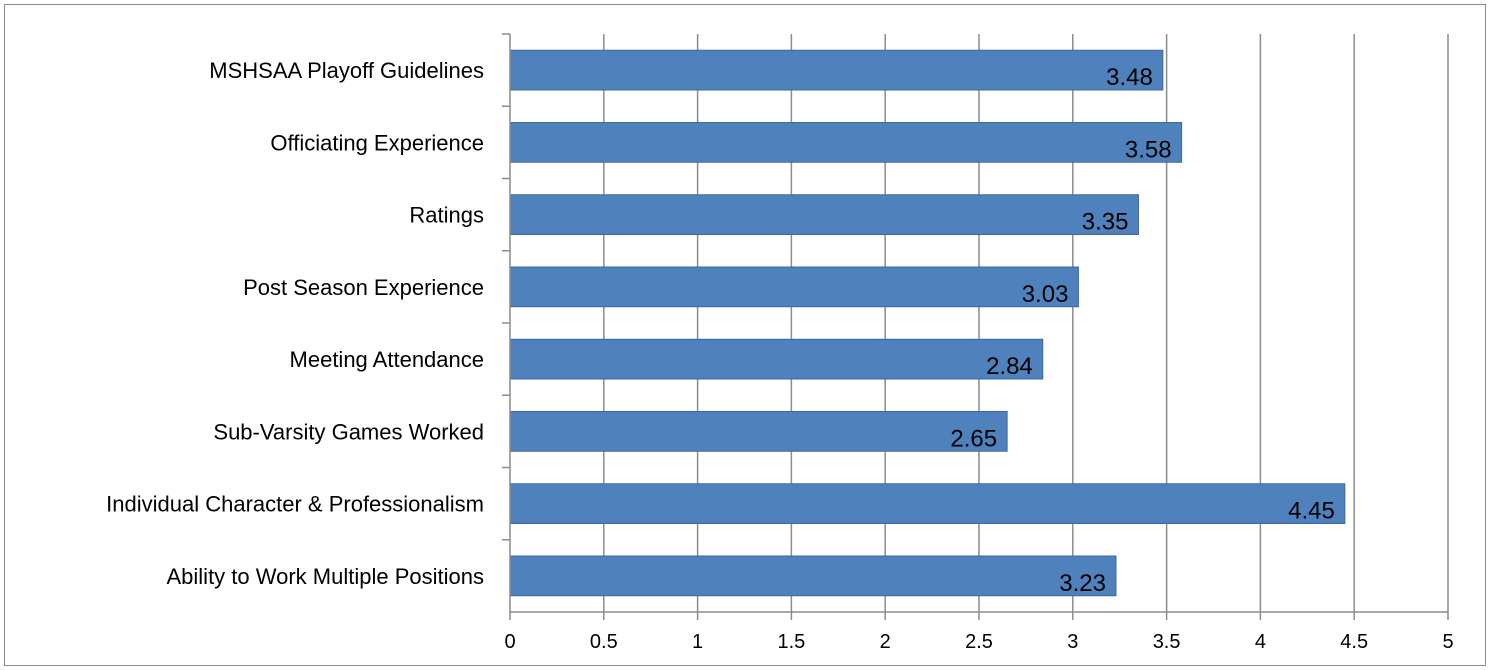  Describe the element at coordinates (1167, 642) in the screenshot. I see `x-tick-label: 3.5` at that location.